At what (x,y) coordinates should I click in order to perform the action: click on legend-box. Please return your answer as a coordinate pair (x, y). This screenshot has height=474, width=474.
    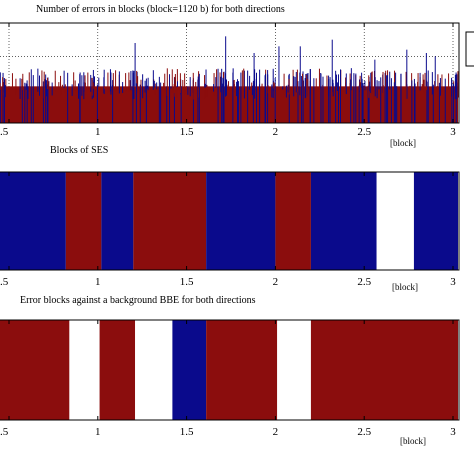
    Looking at the image, I should click on (469, 49).